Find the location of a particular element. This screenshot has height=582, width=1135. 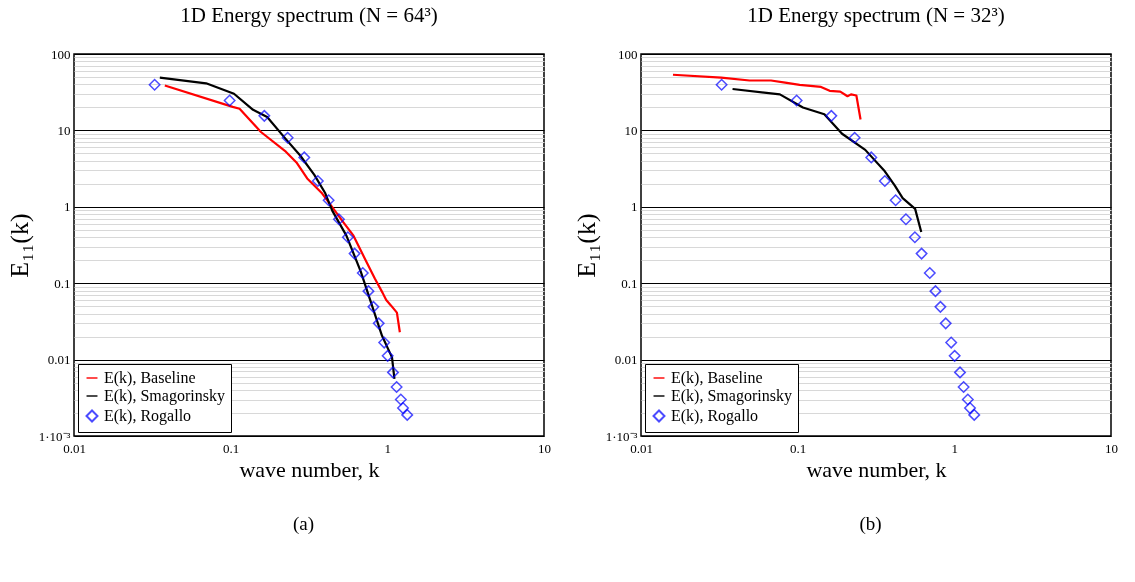

chart-title: 1D Energy spectrum (N = 32³) is located at coordinates (876, 15).